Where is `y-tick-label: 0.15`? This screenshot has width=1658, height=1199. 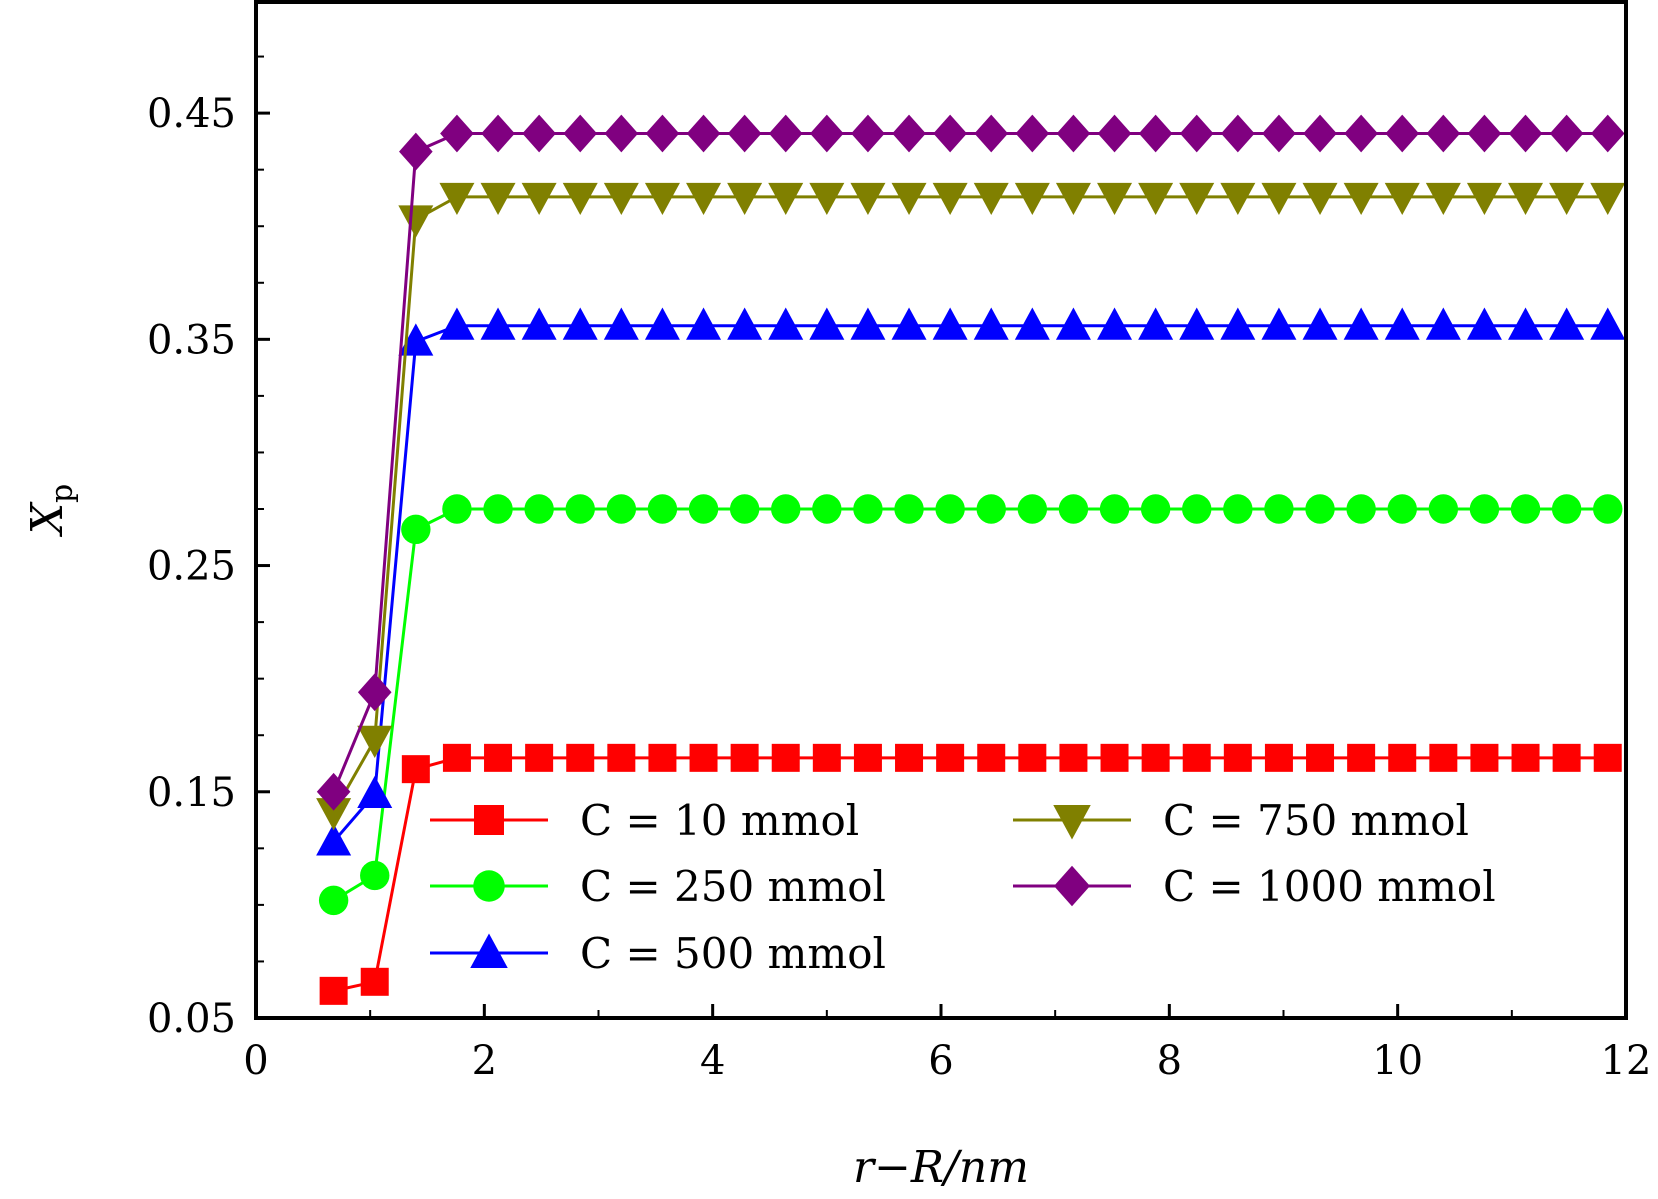
y-tick-label: 0.15 is located at coordinates (191, 793).